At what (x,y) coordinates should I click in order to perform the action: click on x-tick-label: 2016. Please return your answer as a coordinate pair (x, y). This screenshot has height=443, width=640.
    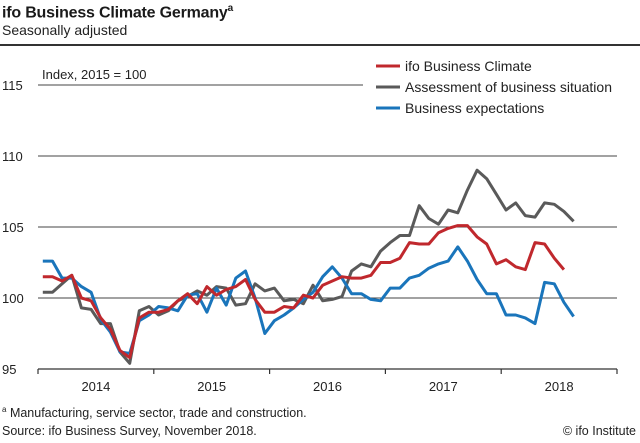
    Looking at the image, I should click on (327, 386).